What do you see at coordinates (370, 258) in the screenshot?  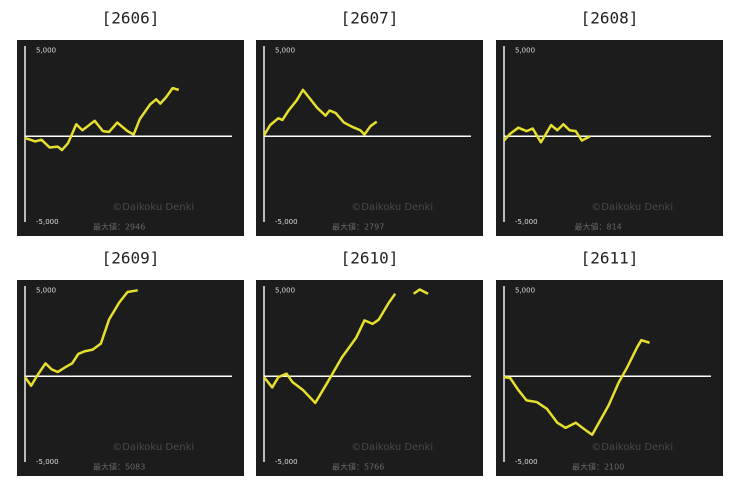 I see `chart-title: [2610]` at bounding box center [370, 258].